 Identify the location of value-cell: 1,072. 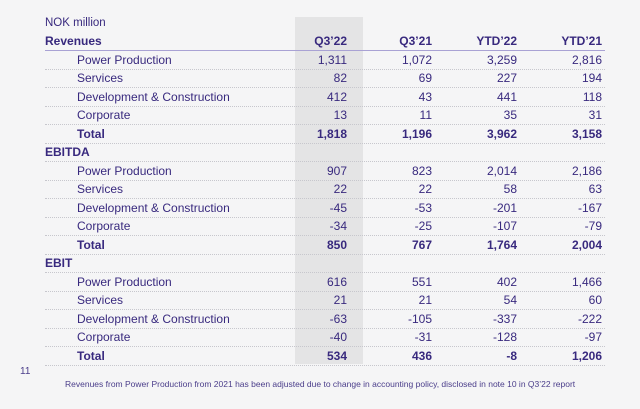
(416, 59).